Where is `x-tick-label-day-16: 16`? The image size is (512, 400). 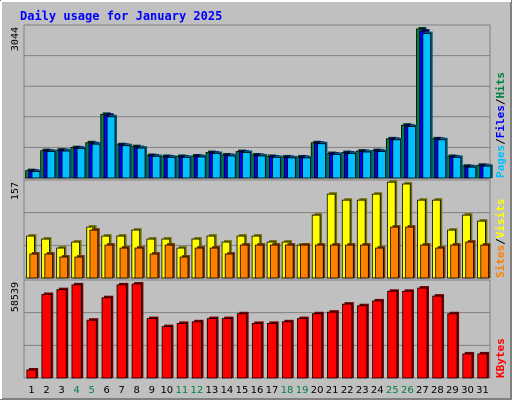 x-tick-label-day-16: 16 is located at coordinates (257, 390).